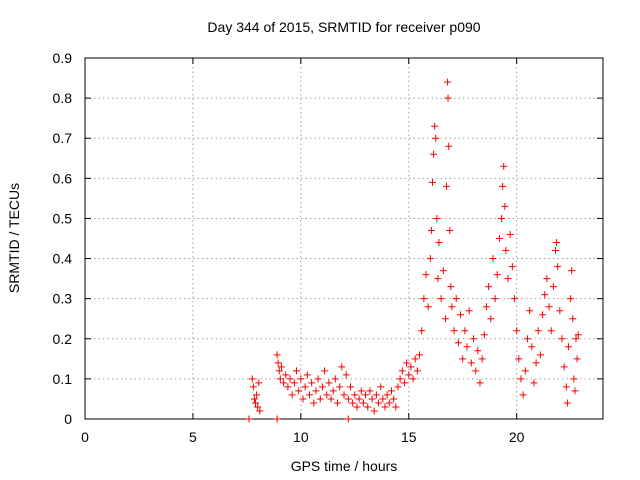  Describe the element at coordinates (301, 437) in the screenshot. I see `x-tick-label: 10` at that location.